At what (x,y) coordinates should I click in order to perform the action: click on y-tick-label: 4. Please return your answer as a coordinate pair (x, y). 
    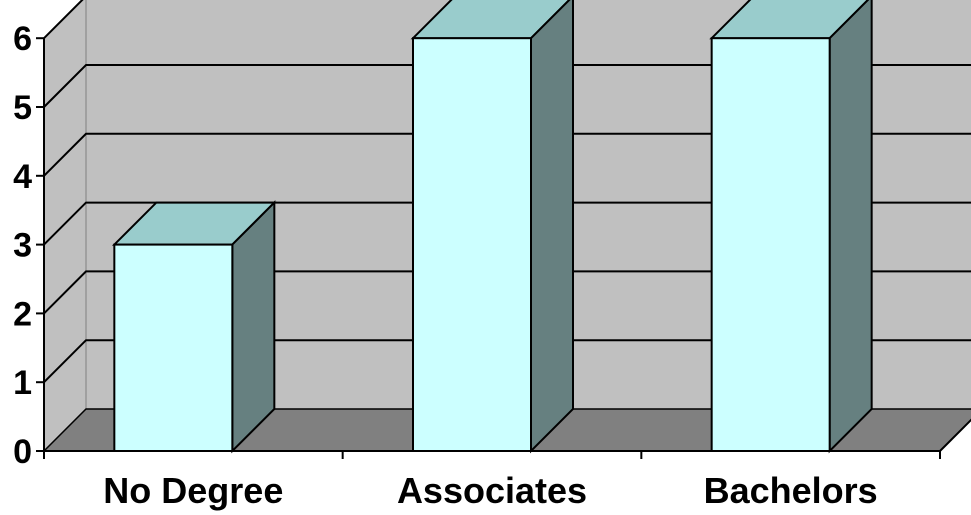
    Looking at the image, I should click on (22, 177).